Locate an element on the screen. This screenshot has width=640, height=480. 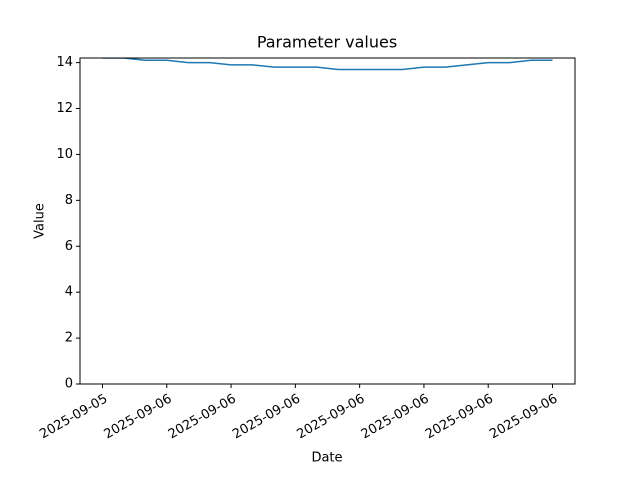
y-tick-label: 2 is located at coordinates (69, 338).